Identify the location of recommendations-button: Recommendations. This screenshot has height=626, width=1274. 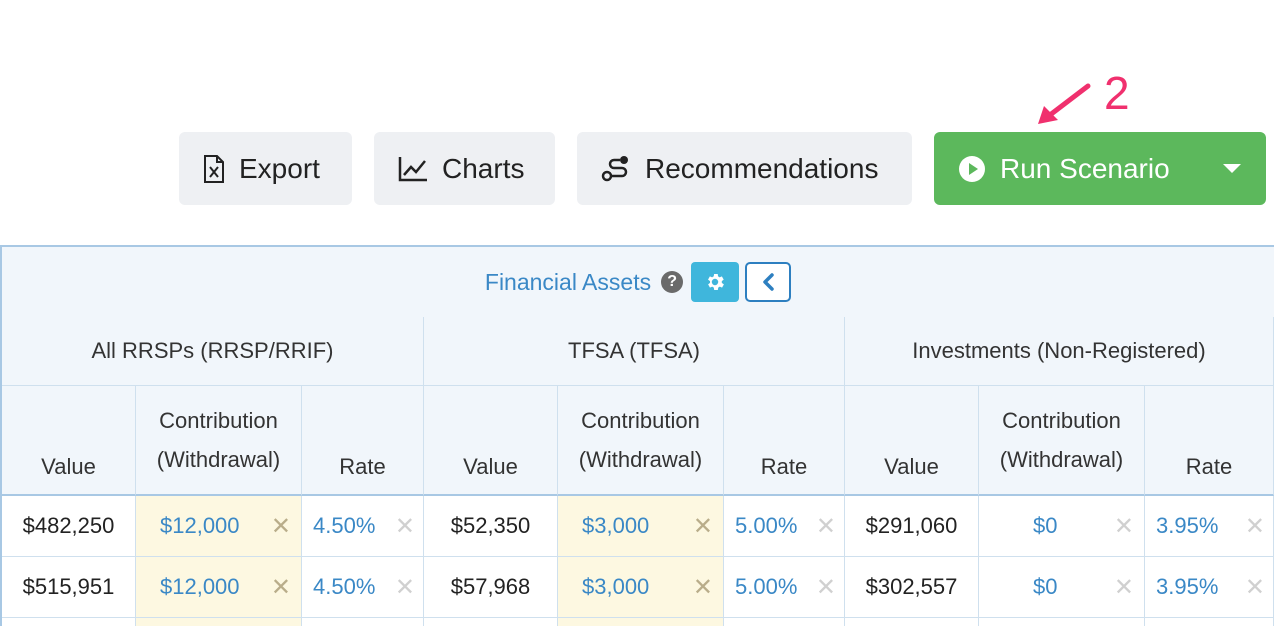
(744, 168).